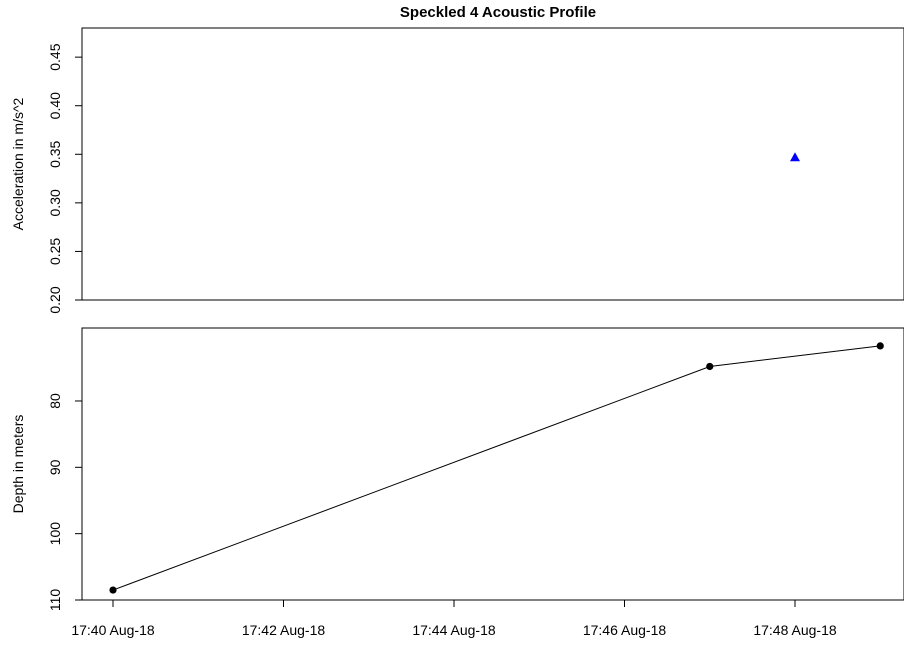 The image size is (904, 647). Describe the element at coordinates (55, 467) in the screenshot. I see `depth-y-tick-label: 90` at that location.